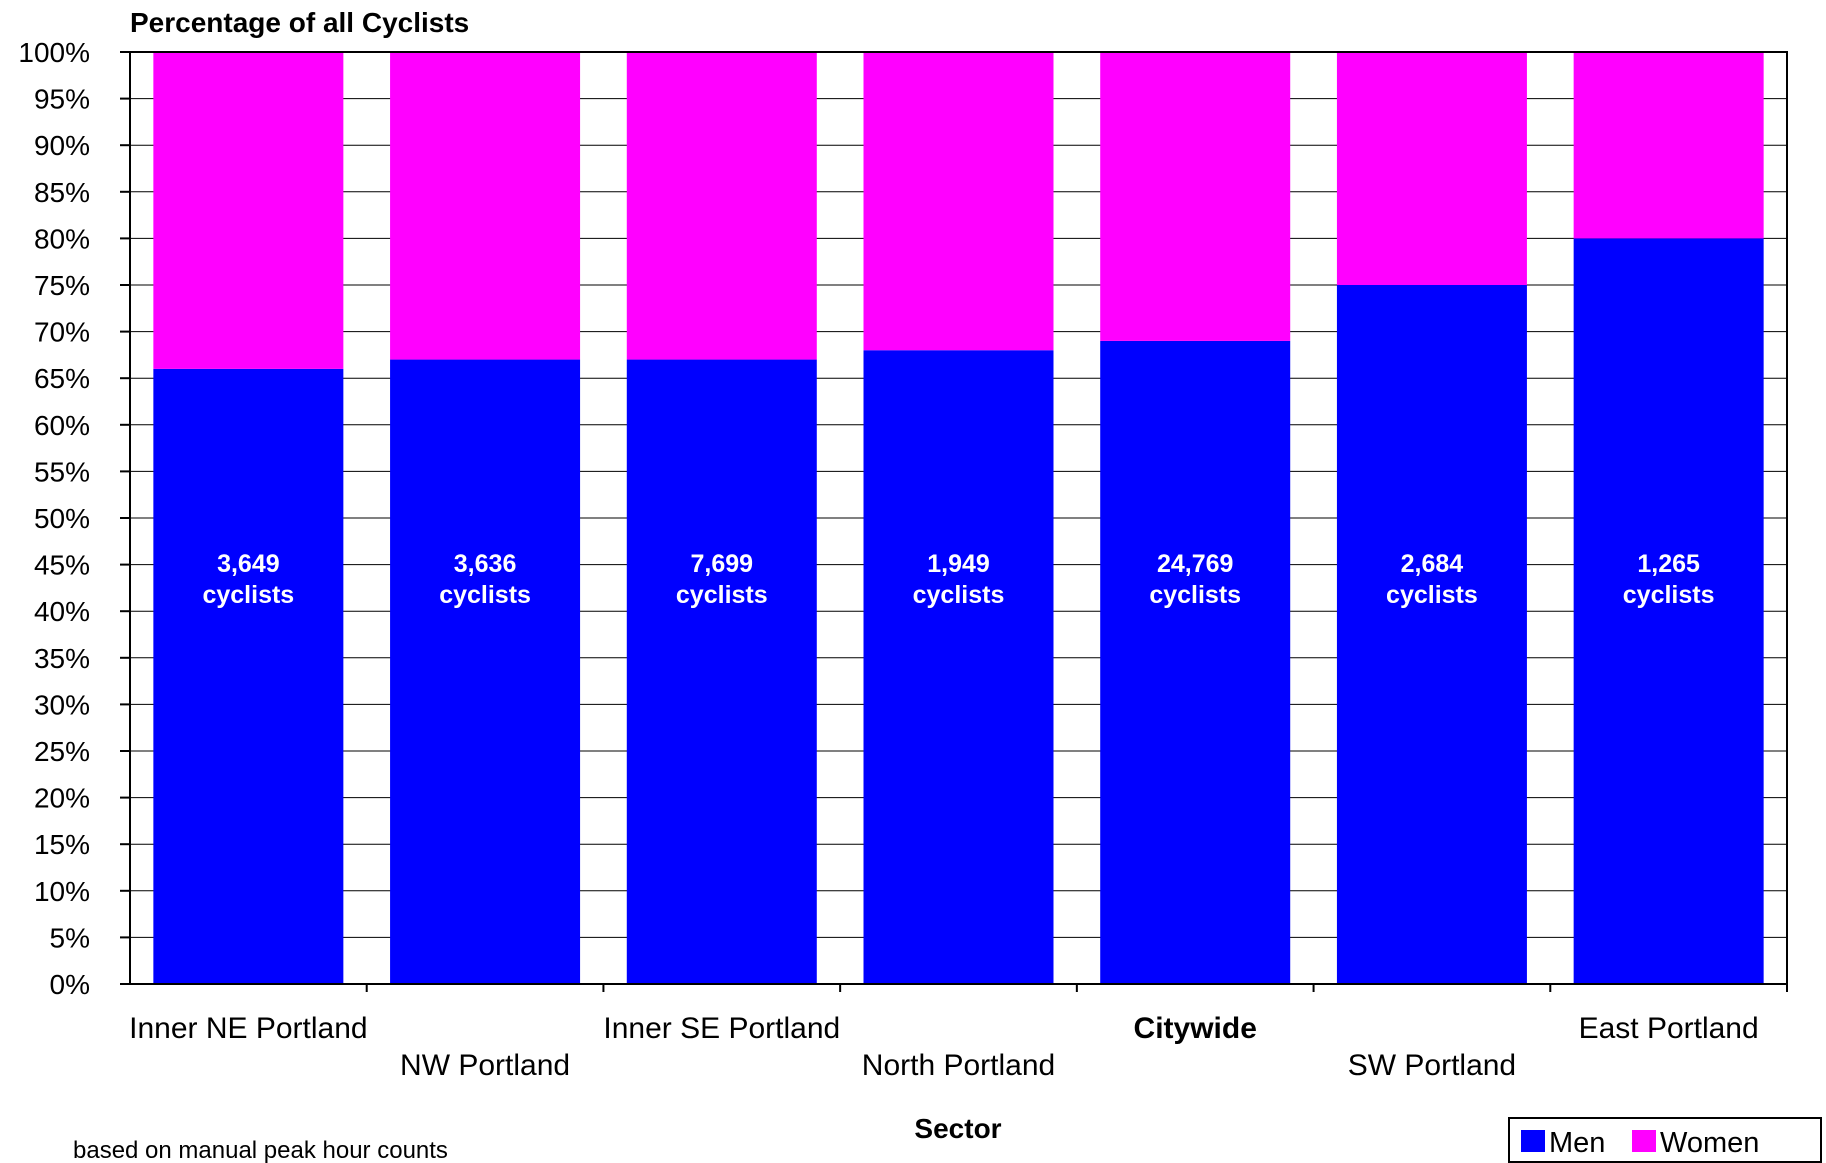 This screenshot has height=1163, width=1826. Describe the element at coordinates (62, 891) in the screenshot. I see `y-tick-label: 10%` at that location.